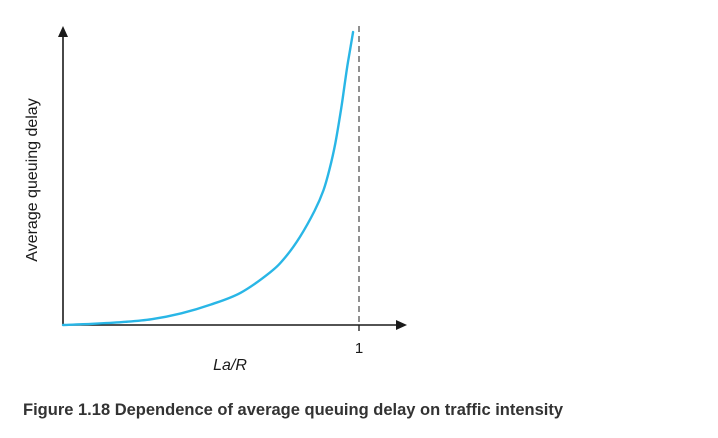 The width and height of the screenshot is (718, 438). What do you see at coordinates (63, 31) in the screenshot?
I see `y-axis-arrow-icon` at bounding box center [63, 31].